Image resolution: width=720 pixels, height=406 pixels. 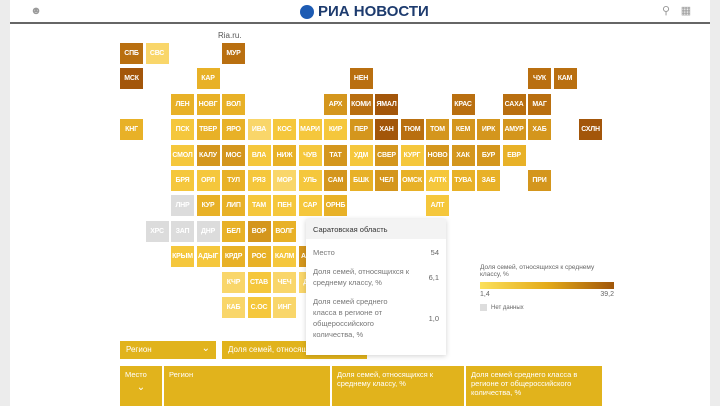 What do you see at coordinates (565, 79) in the screenshot?
I see `region-tile: КАМ` at bounding box center [565, 79].